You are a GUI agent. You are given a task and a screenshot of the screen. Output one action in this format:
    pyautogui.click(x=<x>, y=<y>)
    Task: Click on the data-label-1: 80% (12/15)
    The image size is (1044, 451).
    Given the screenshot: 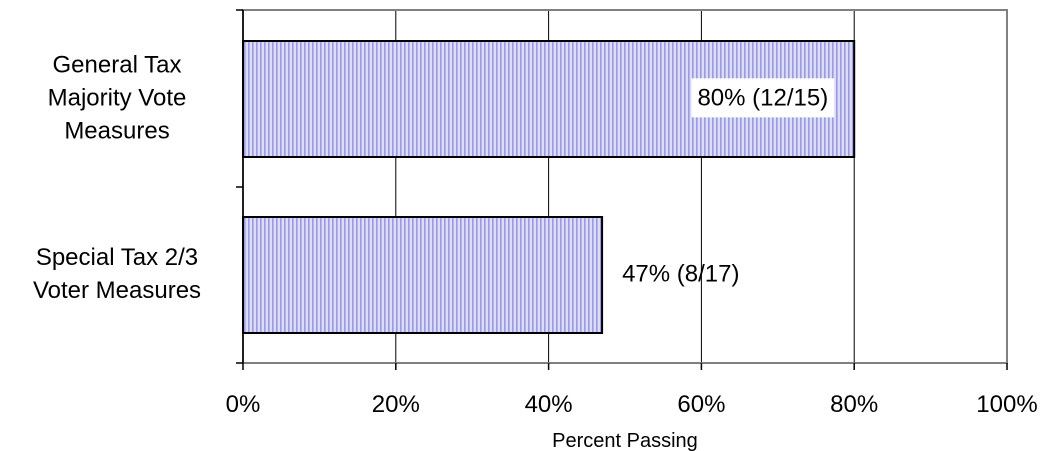 What is the action you would take?
    pyautogui.click(x=762, y=97)
    